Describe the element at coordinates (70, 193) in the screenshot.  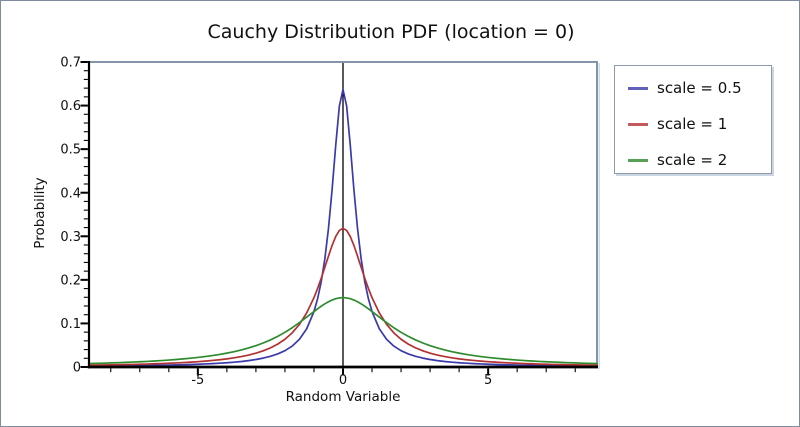
I see `y-tick-label: 0.4` at that location.